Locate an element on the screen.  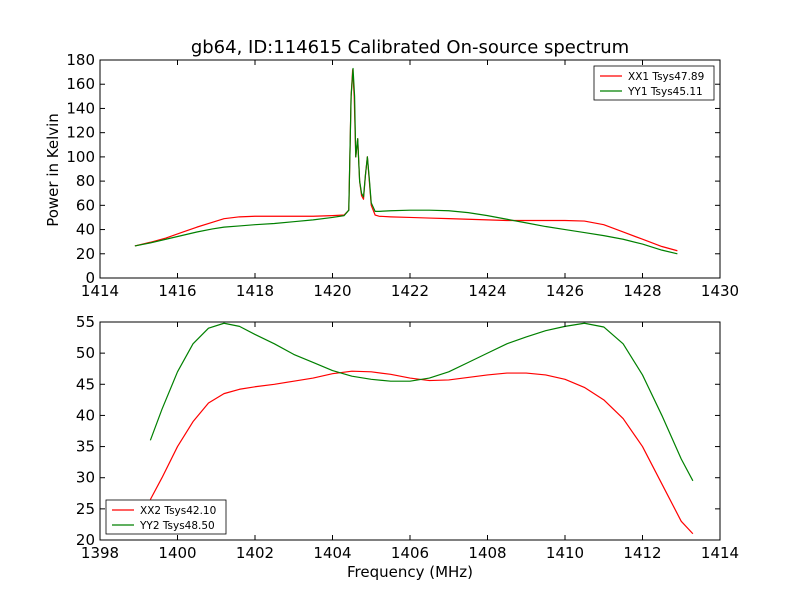
x-tick-label: 1418 is located at coordinates (255, 291).